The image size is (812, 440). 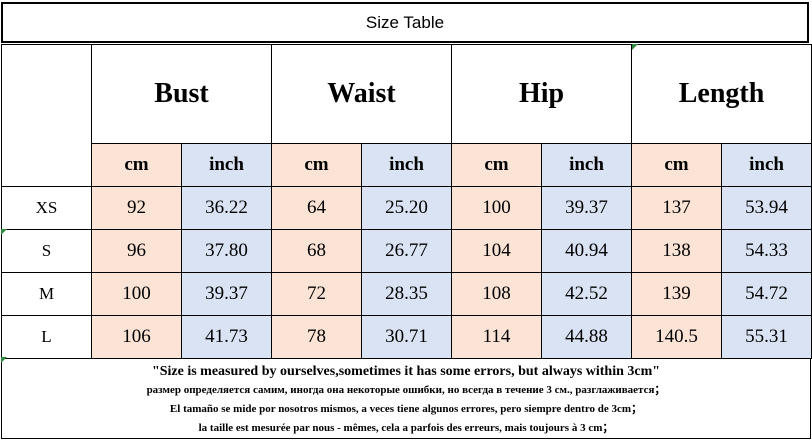 What do you see at coordinates (136, 208) in the screenshot?
I see `bust-cm-cell: 92` at bounding box center [136, 208].